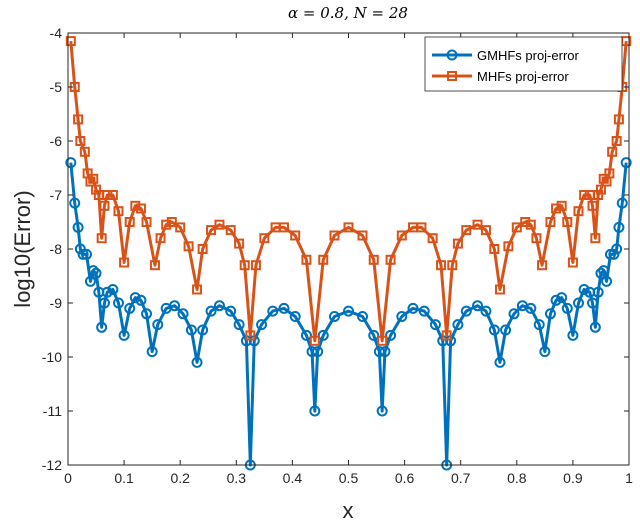 Image resolution: width=640 pixels, height=528 pixels. I want to click on x-tick-label: 0.2, so click(180, 478).